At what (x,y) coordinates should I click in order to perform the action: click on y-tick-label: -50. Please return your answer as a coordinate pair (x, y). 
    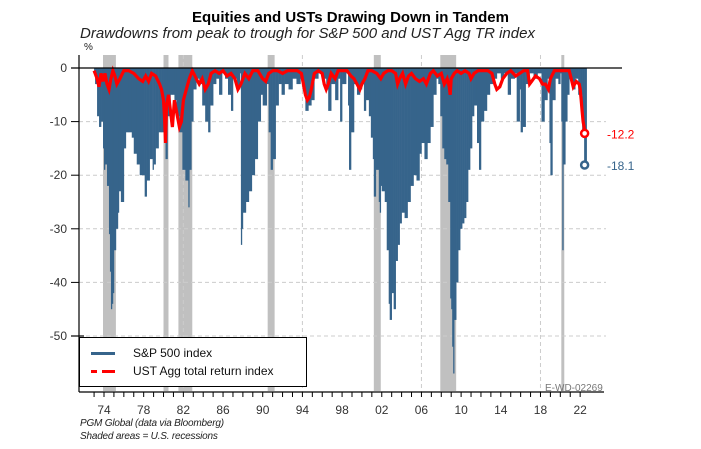
    Looking at the image, I should click on (59, 336).